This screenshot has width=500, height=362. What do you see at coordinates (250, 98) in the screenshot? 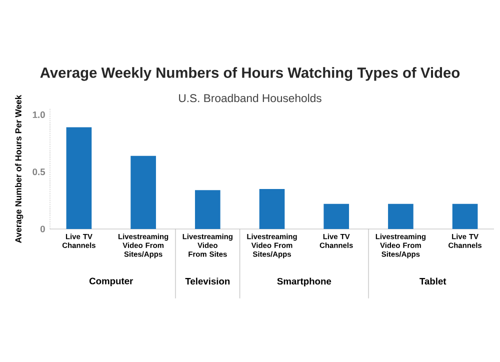
I see `chart-subtitle: U.S. Broadband Households` at bounding box center [250, 98].